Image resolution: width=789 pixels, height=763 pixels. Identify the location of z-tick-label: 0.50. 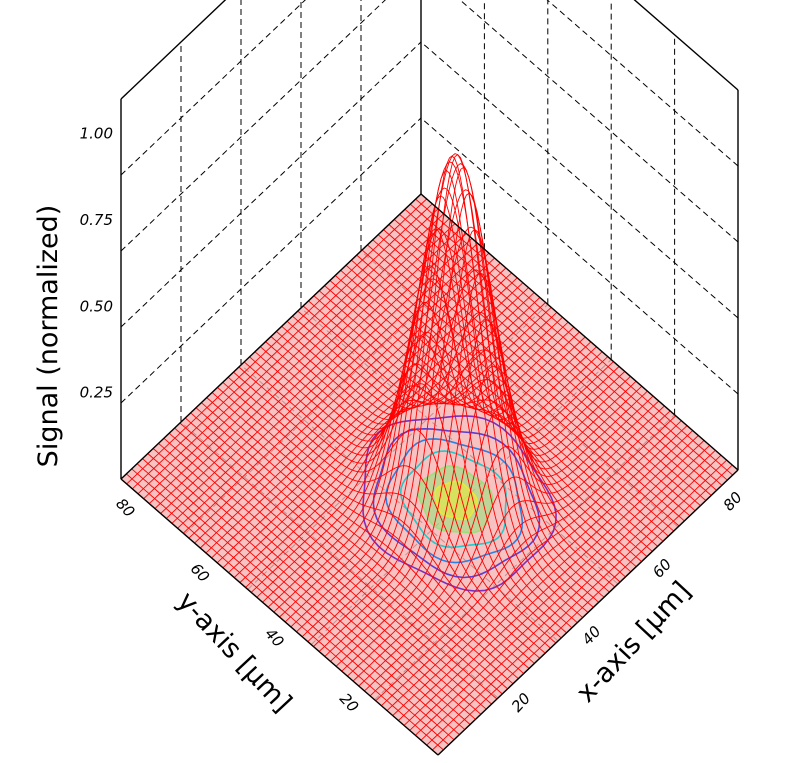
(96, 306).